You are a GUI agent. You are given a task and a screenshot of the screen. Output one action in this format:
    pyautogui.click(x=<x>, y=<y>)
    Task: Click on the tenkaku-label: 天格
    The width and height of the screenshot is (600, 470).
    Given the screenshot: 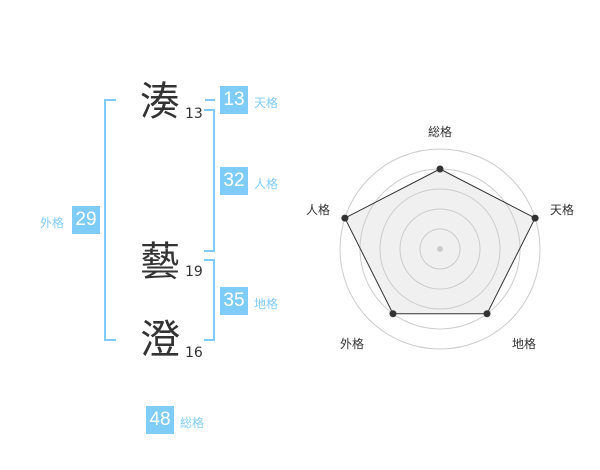 What is the action you would take?
    pyautogui.click(x=266, y=103)
    